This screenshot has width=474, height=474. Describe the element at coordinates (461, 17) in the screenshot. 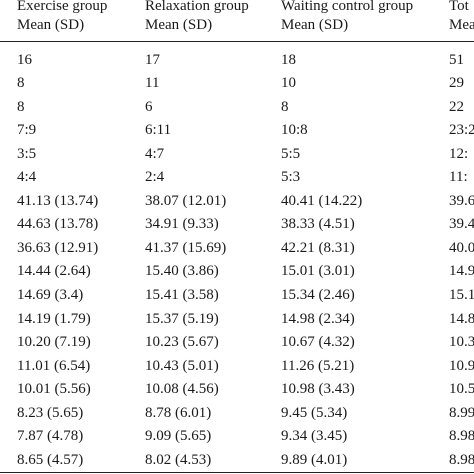

I see `header-total: Tot Mea` at that location.